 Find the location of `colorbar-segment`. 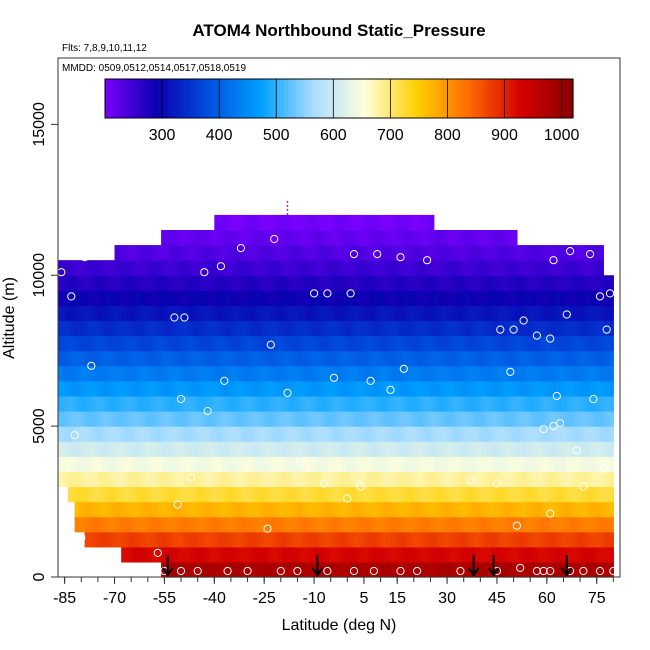

colorbar-segment is located at coordinates (146, 98).